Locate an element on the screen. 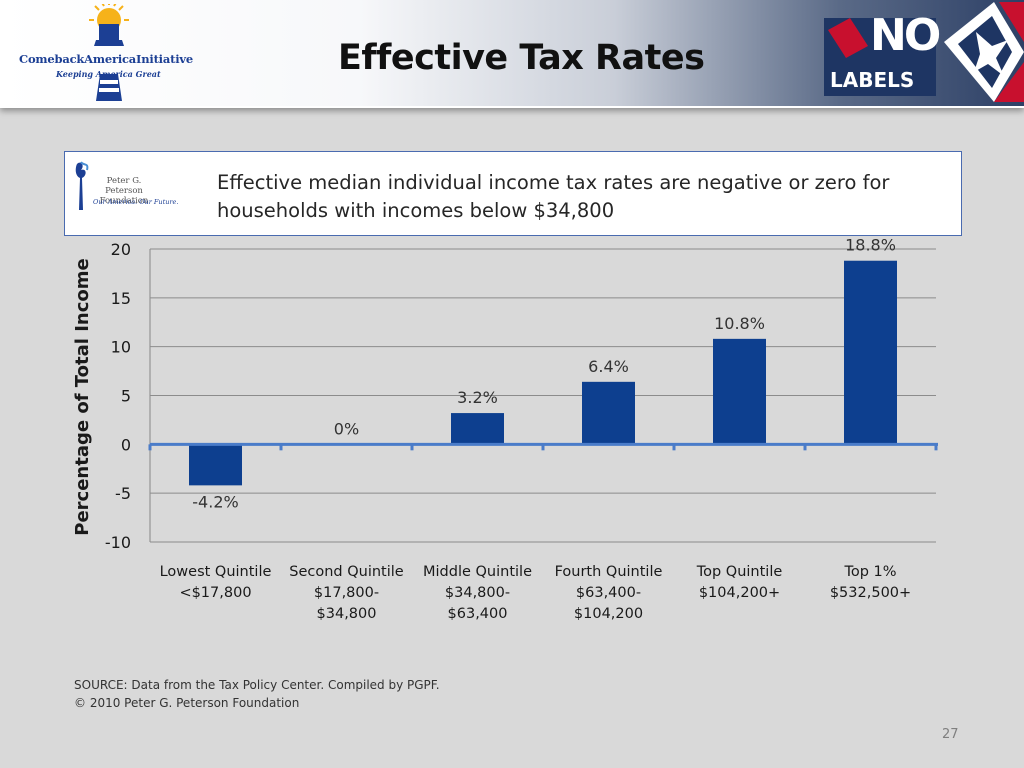 This screenshot has height=768, width=1024. y-tick-label: 5 is located at coordinates (126, 396).